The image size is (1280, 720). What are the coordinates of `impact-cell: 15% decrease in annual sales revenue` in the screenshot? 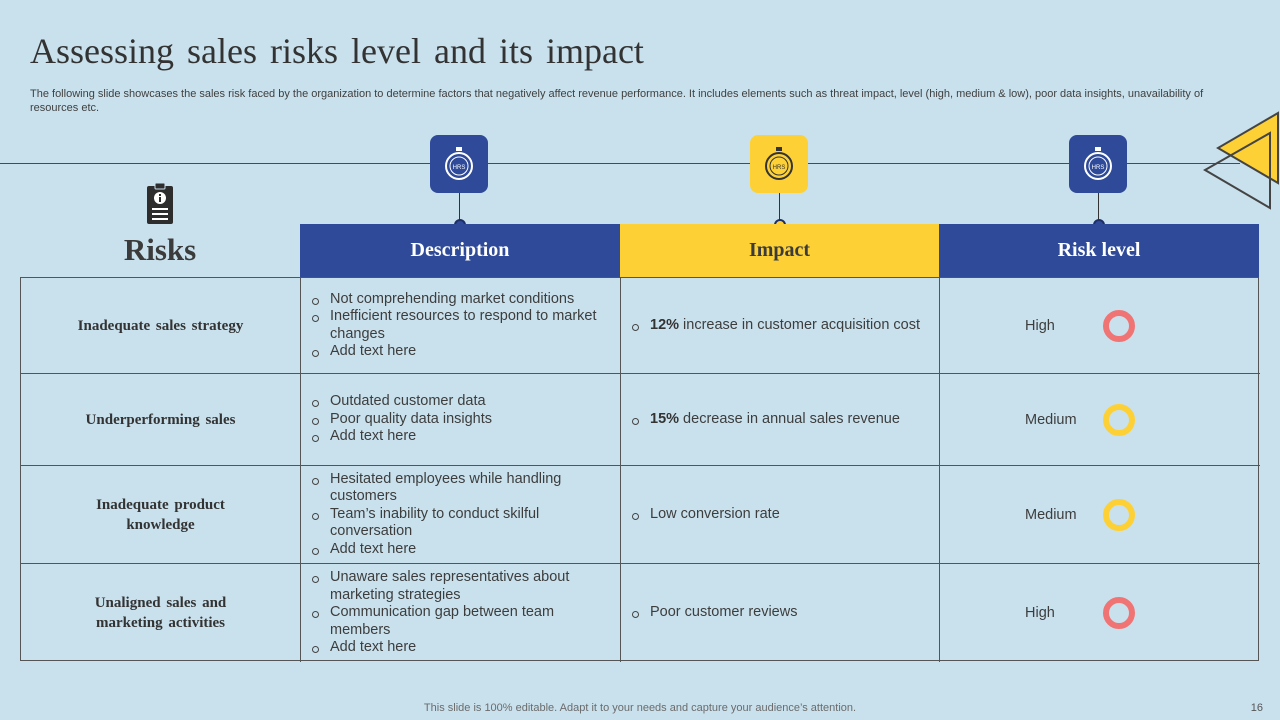 It's located at (780, 420).